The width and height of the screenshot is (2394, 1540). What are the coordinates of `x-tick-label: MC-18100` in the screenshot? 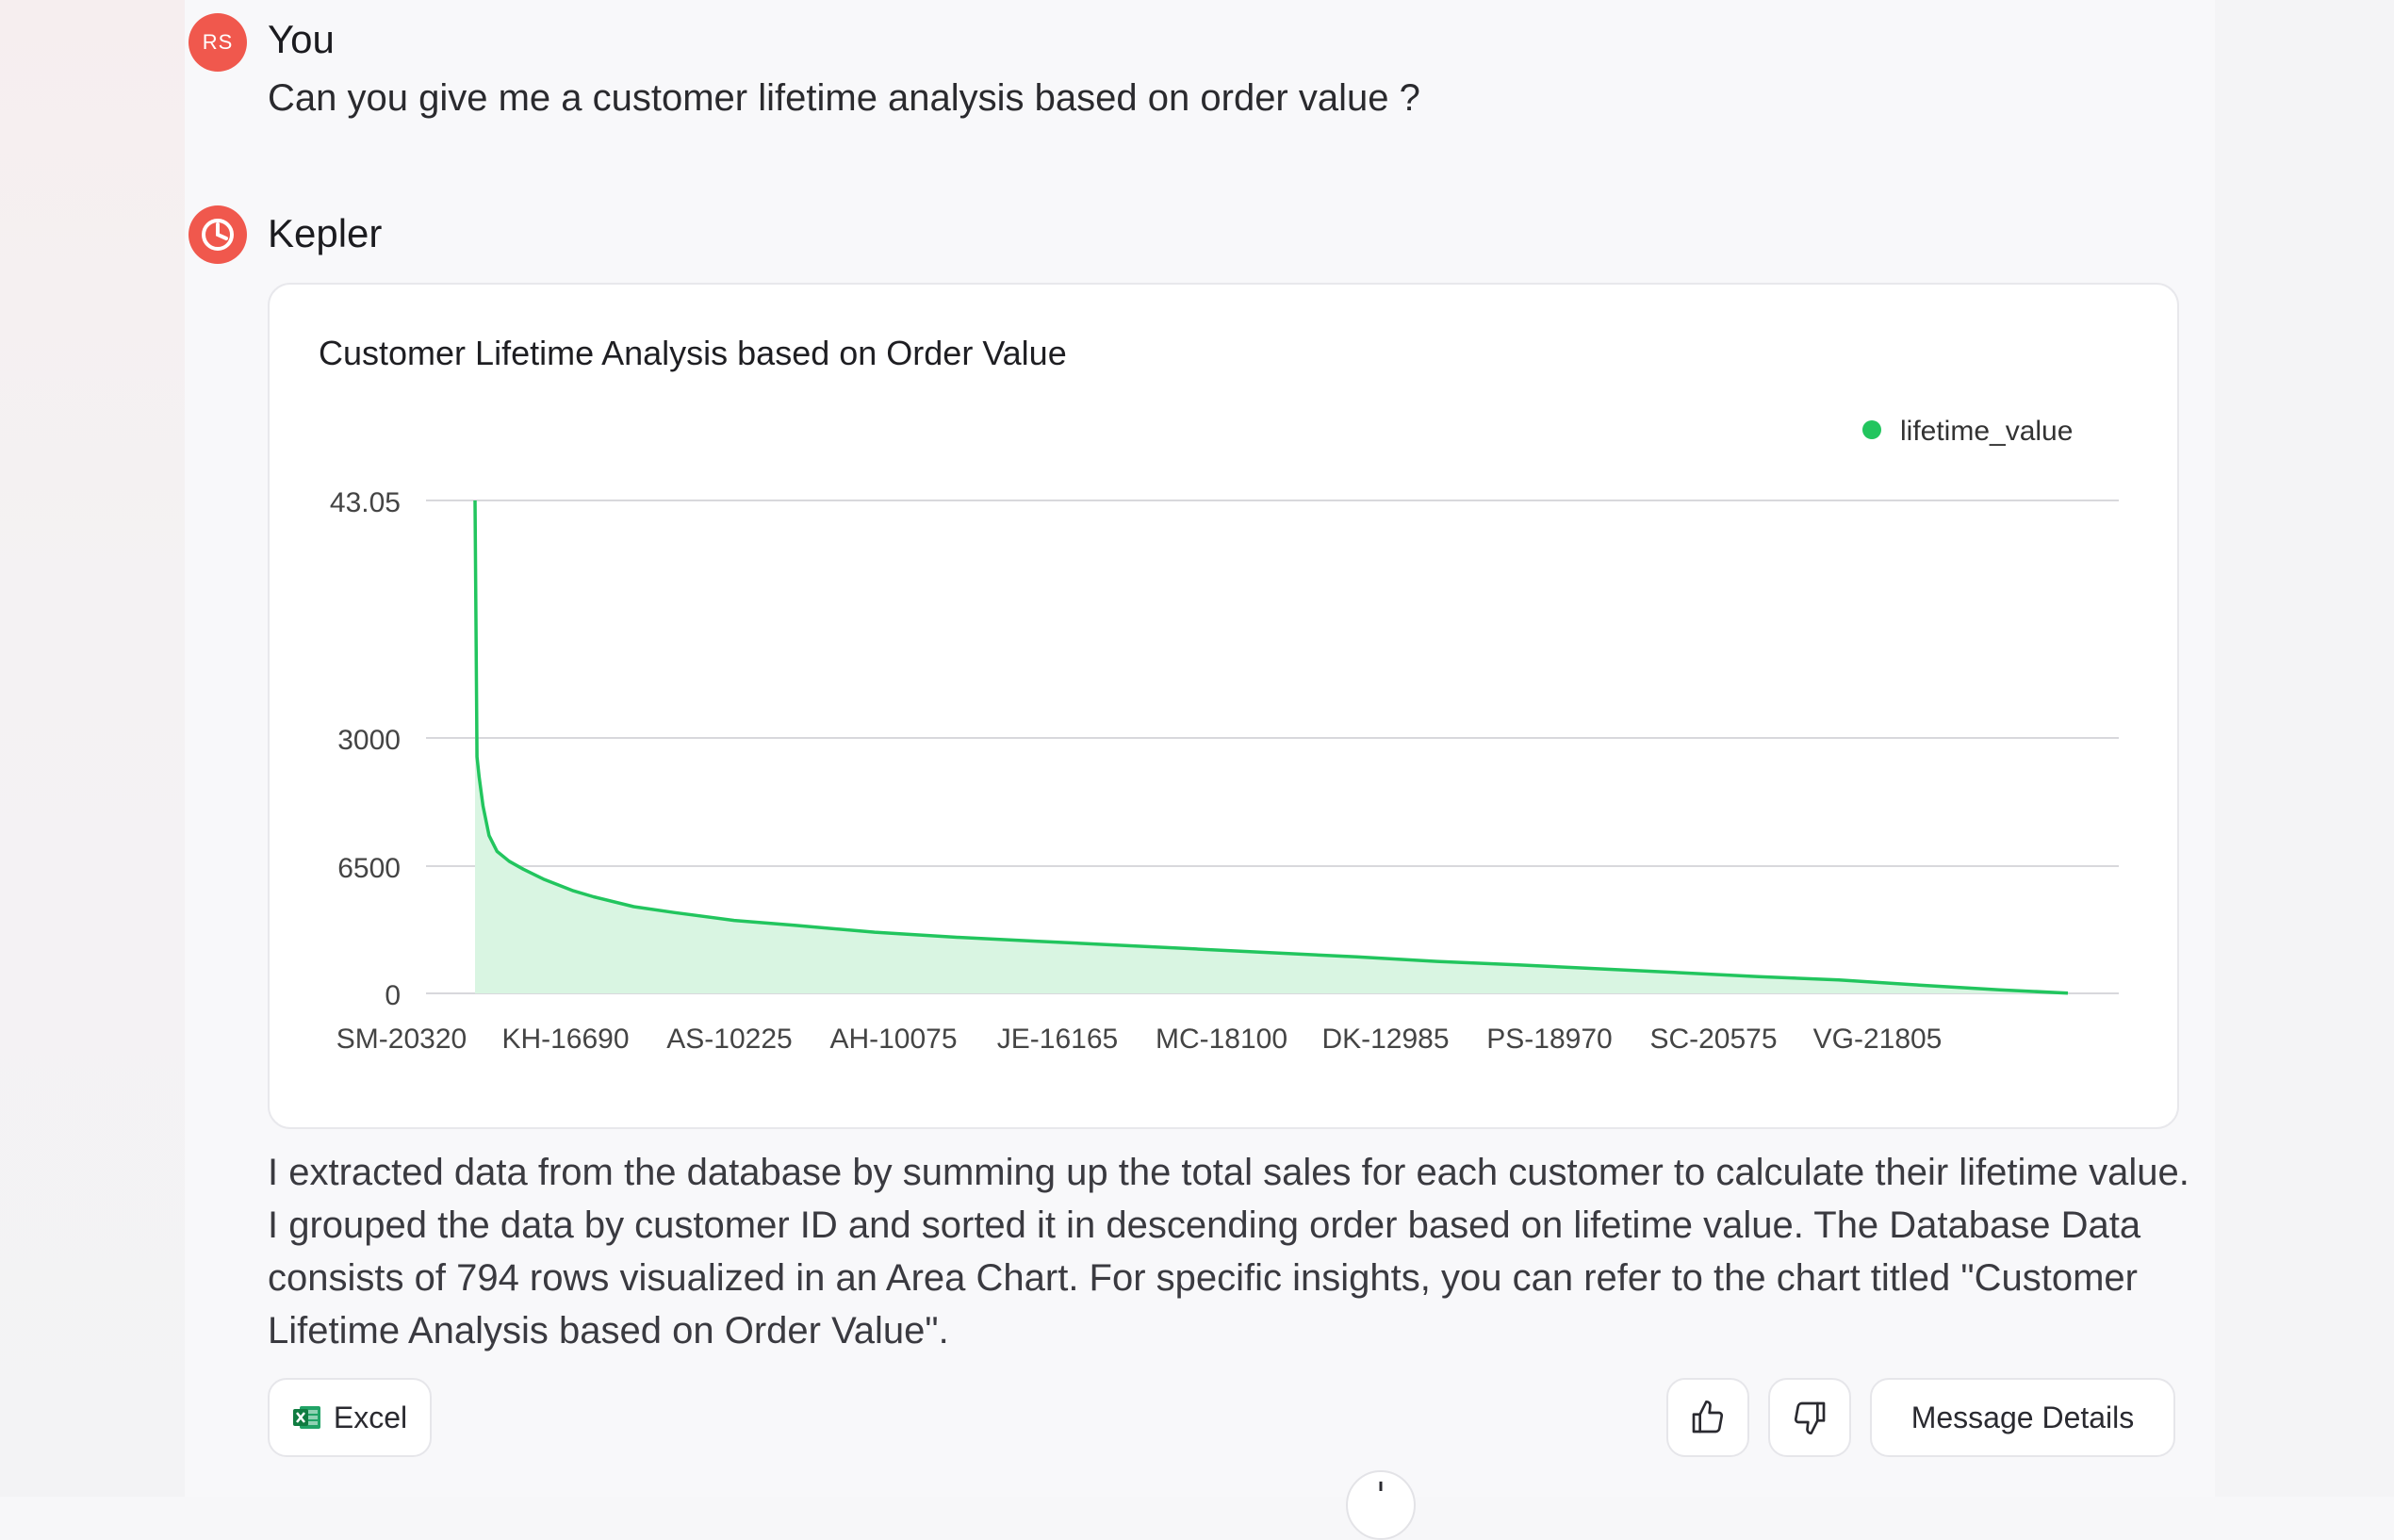 It's located at (1222, 1039).